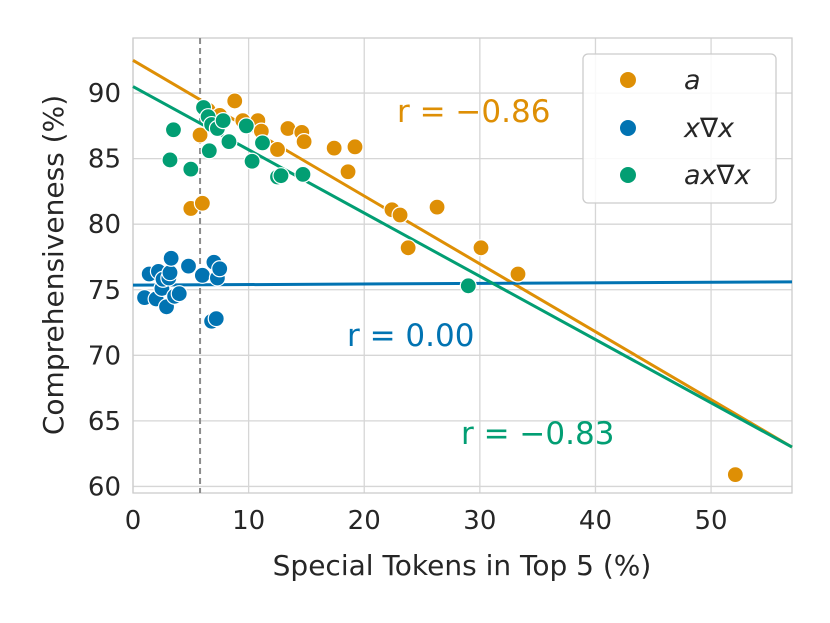  I want to click on annotation-a: r = −0.86, so click(473, 112).